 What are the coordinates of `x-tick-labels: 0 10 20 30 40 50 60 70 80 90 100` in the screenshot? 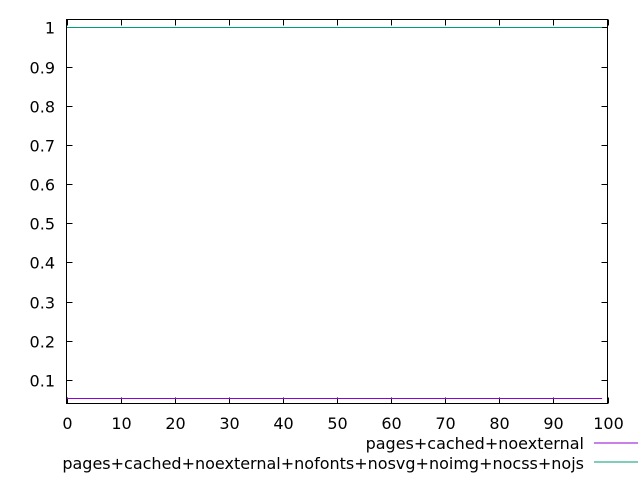 It's located at (342, 423).